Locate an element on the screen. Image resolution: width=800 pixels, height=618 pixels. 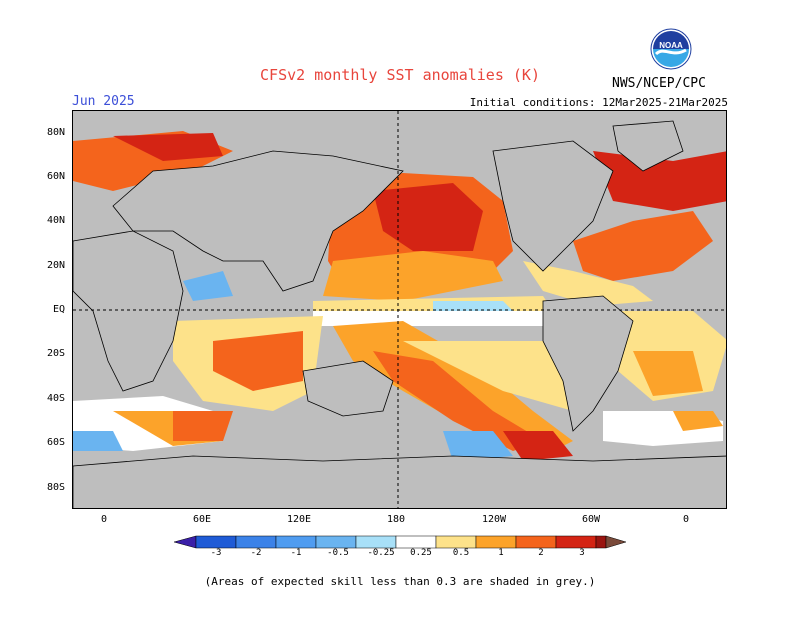
colorbar-label: -0.5 is located at coordinates (338, 553).